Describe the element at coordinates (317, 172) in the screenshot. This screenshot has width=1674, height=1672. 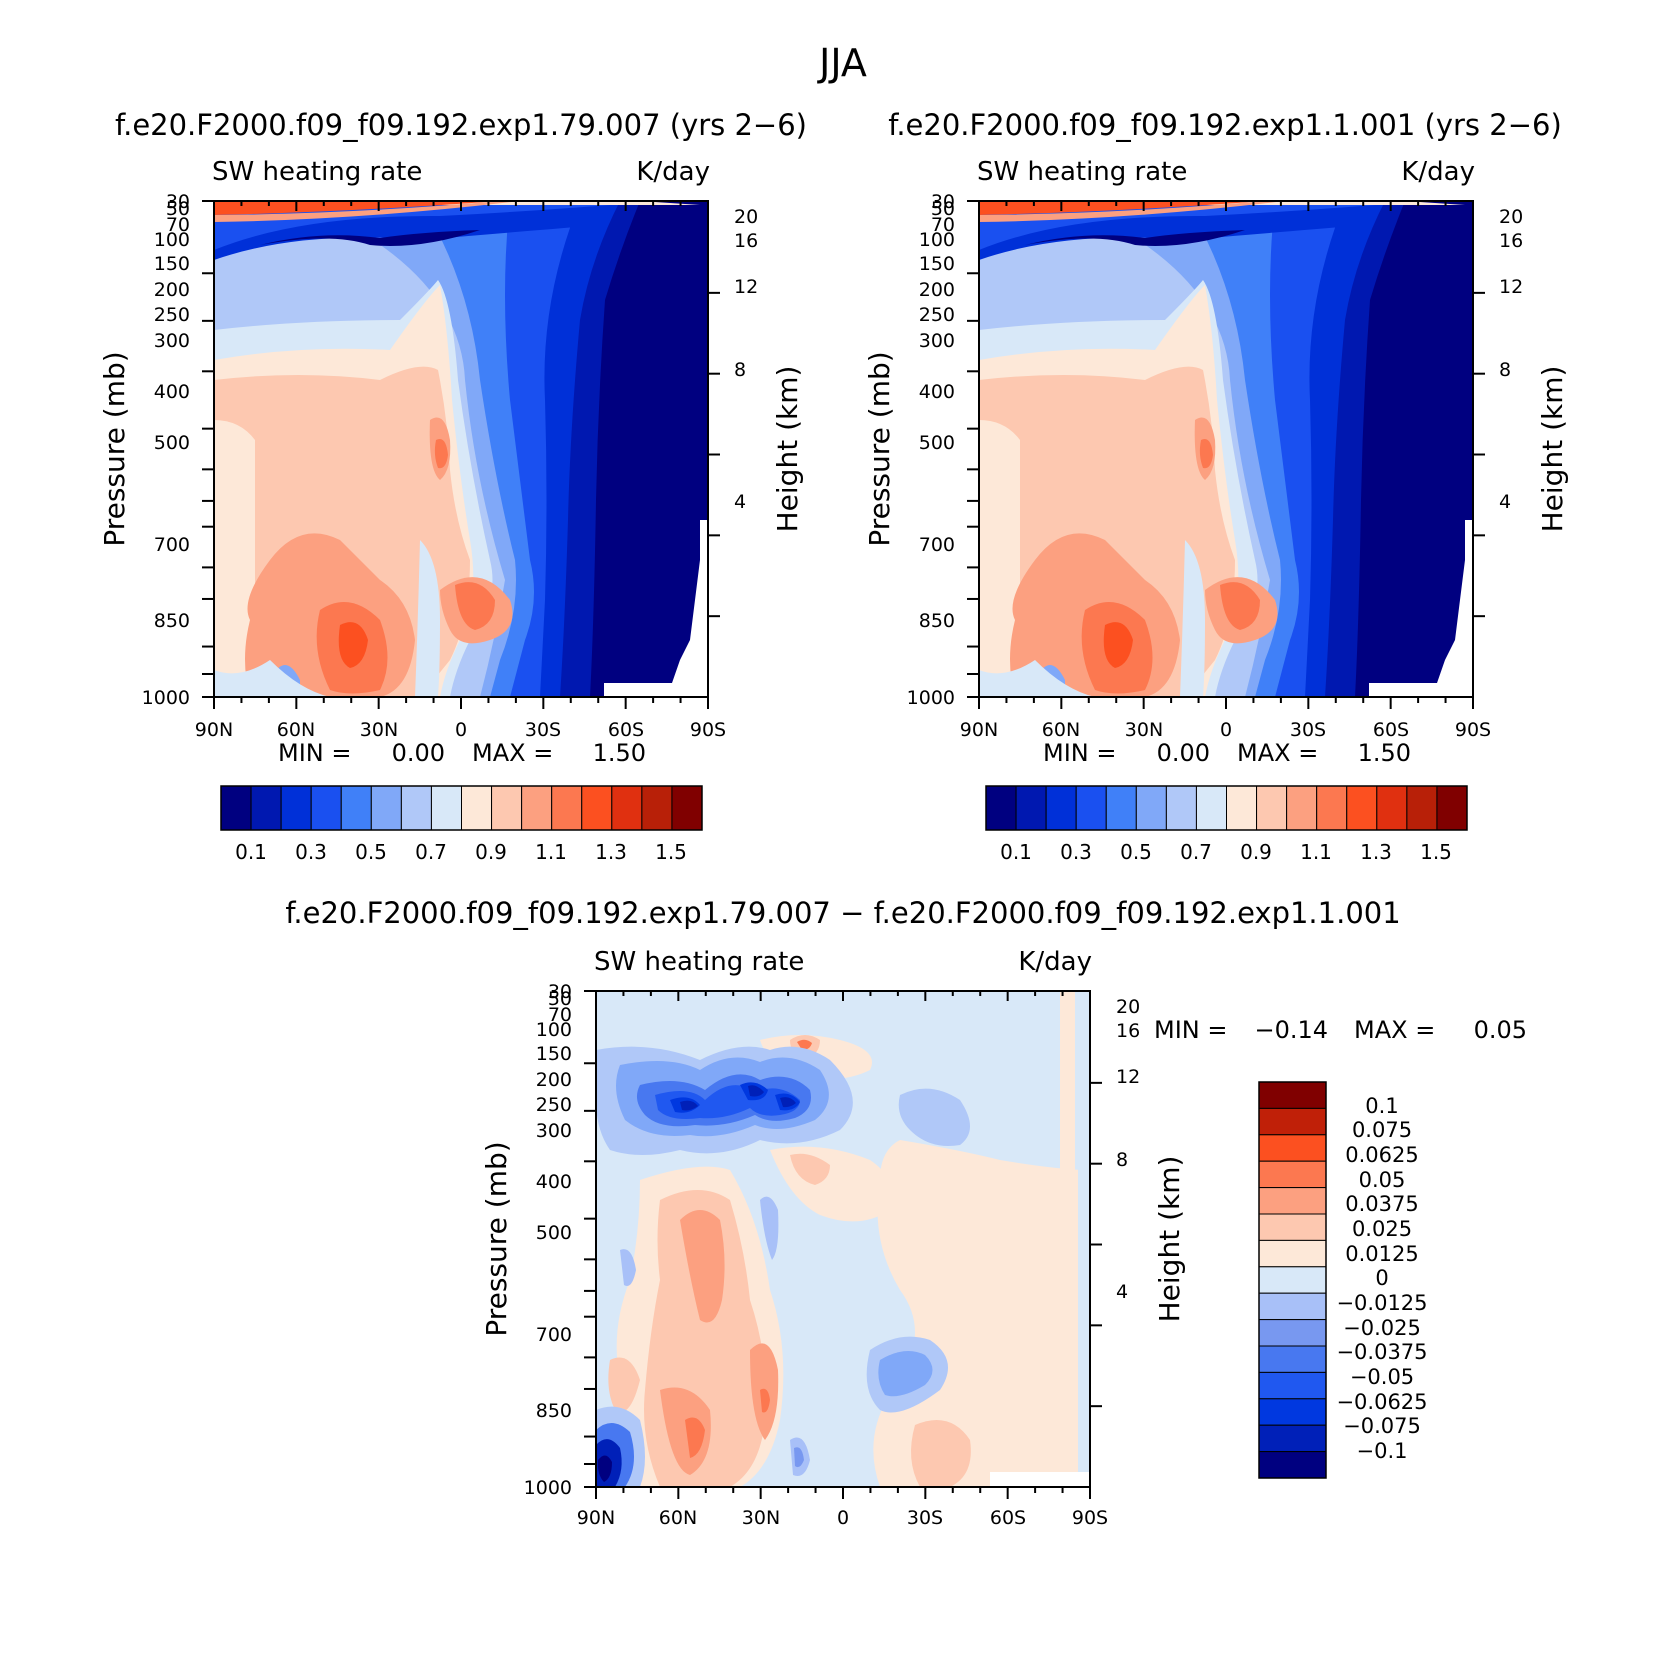
I see `panel-left-variable: SW heating rate` at that location.